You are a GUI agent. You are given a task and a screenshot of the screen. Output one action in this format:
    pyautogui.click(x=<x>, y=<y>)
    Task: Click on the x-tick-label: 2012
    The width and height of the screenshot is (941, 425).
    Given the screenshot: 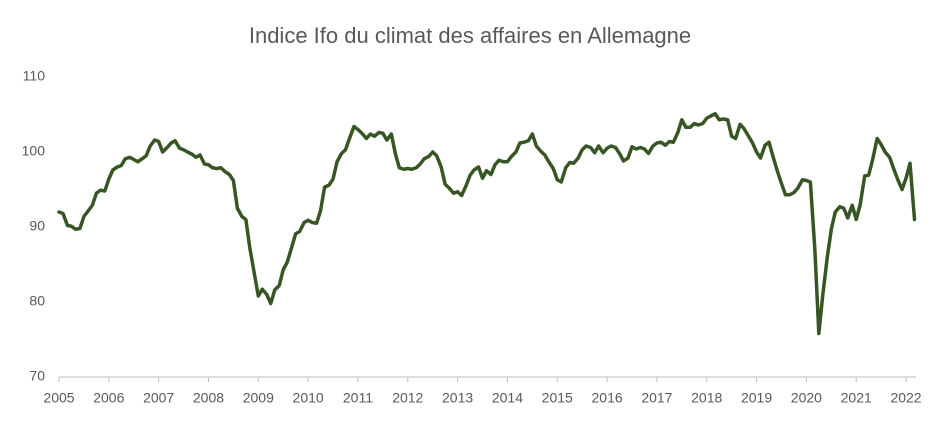 What is the action you would take?
    pyautogui.click(x=407, y=398)
    